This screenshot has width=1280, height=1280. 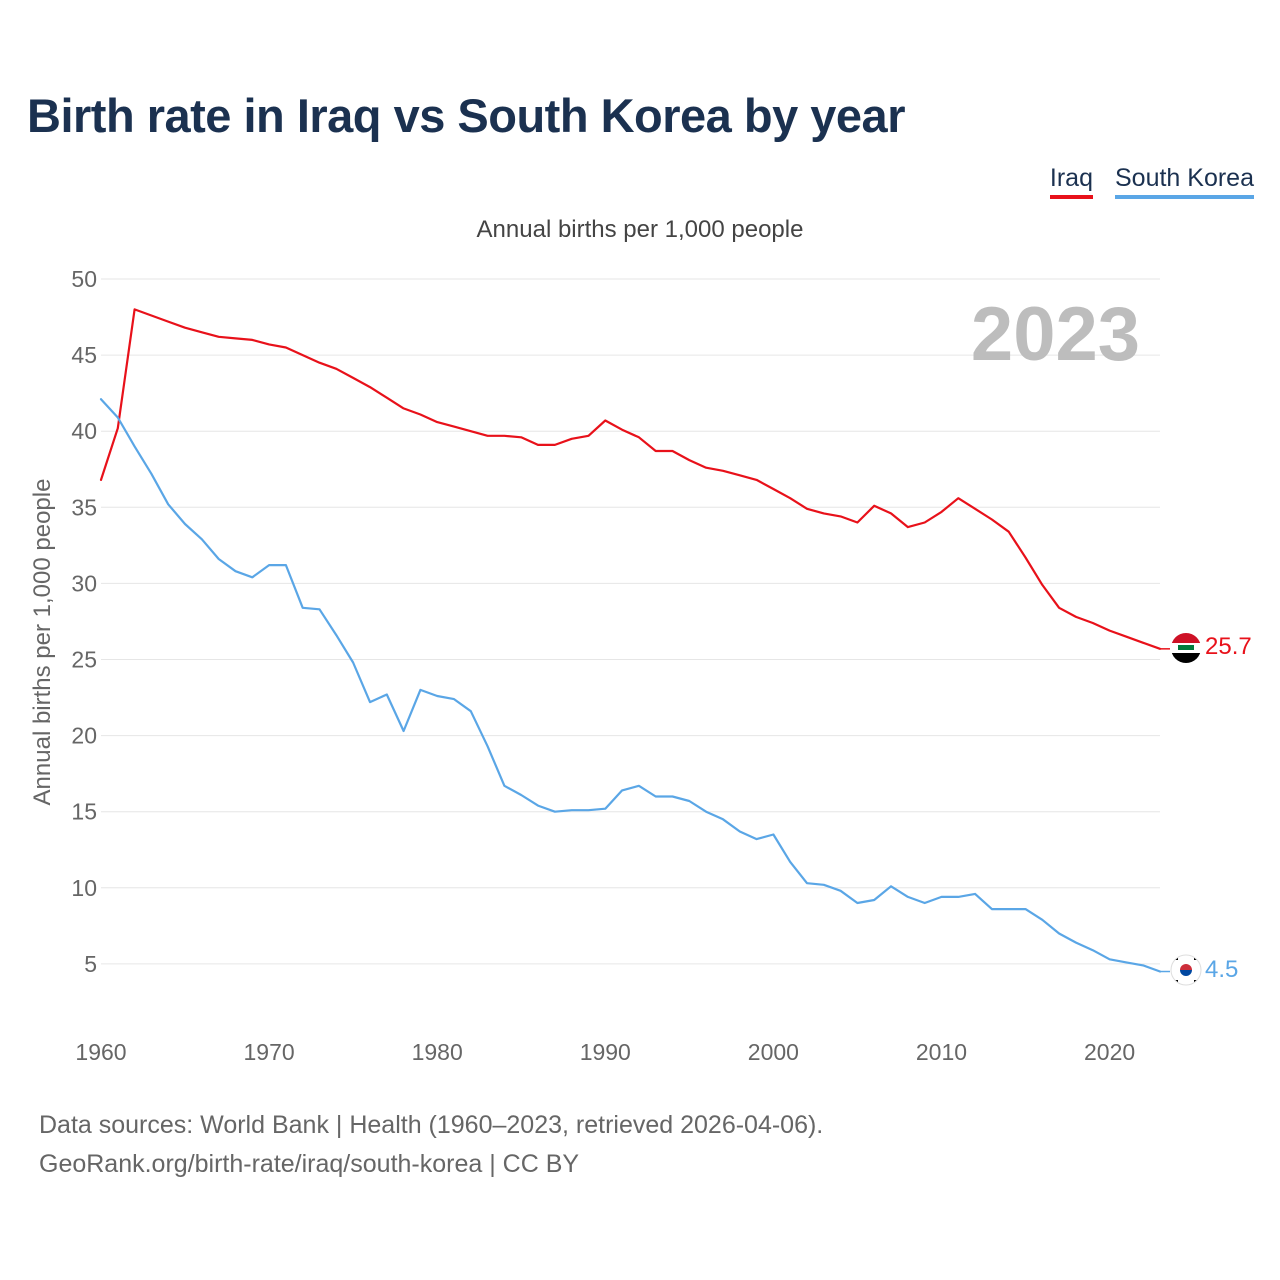 I want to click on iraq-flag-icon, so click(x=1186, y=648).